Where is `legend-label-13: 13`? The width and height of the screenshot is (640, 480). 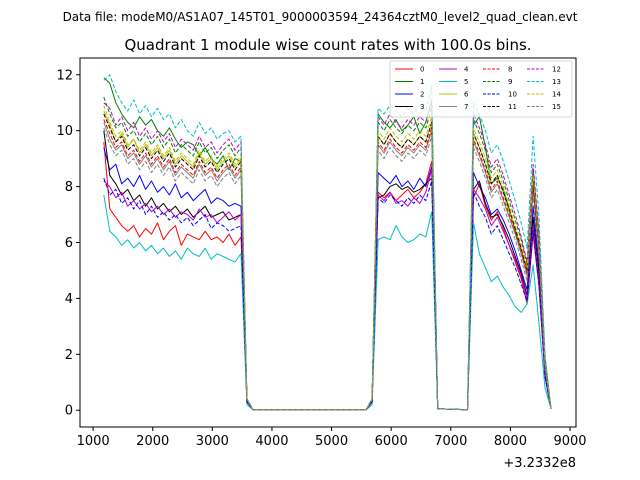 legend-label-13: 13 is located at coordinates (556, 82).